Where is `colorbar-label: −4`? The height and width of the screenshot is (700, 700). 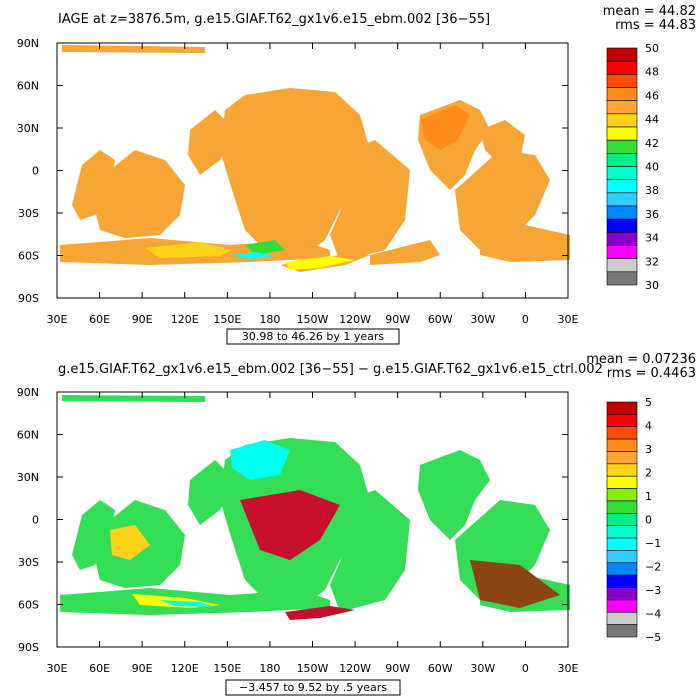
colorbar-label: −4 is located at coordinates (653, 614).